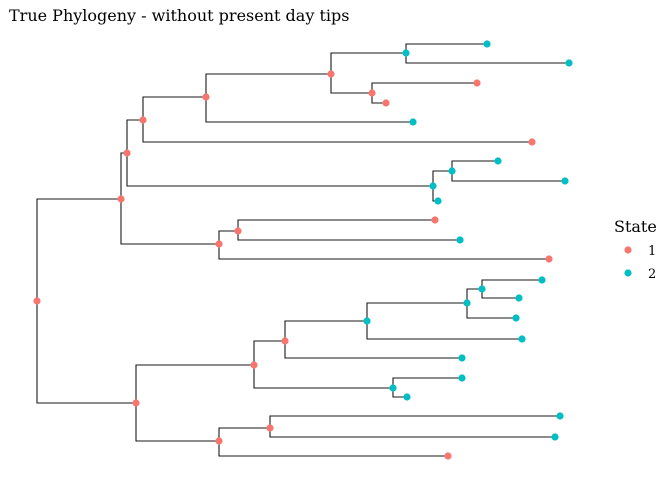 The image size is (672, 480). I want to click on legend-label-state-1: 1, so click(652, 251).